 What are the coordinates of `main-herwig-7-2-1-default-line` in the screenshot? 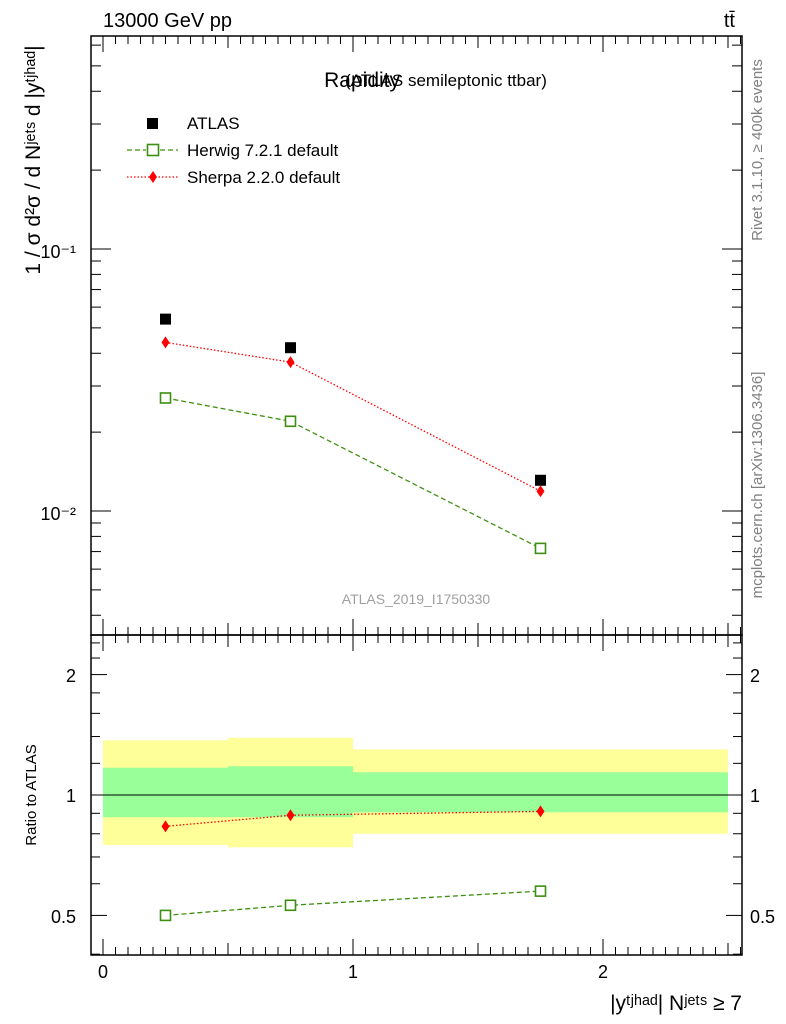 It's located at (353, 473).